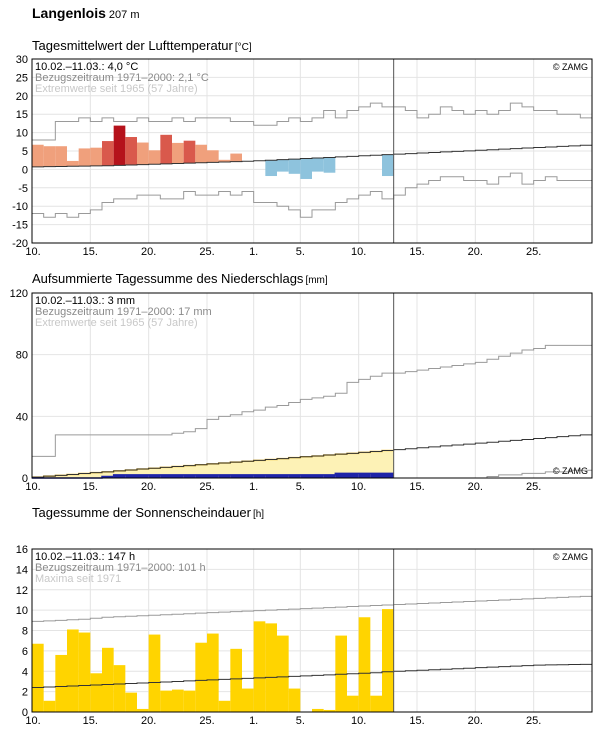 Image resolution: width=596 pixels, height=729 pixels. Describe the element at coordinates (90, 487) in the screenshot. I see `precip-xtick-label: 15.` at that location.